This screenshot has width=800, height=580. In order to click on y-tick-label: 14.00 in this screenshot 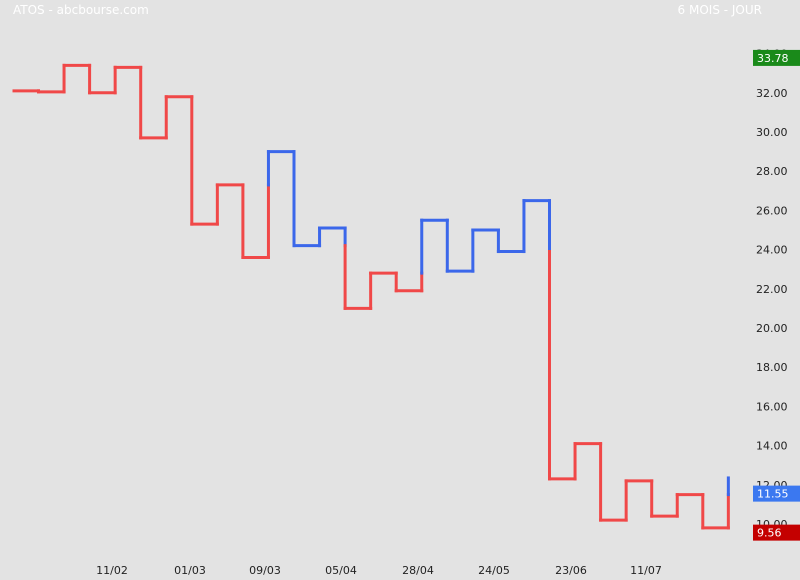, I will do `click(772, 446)`.